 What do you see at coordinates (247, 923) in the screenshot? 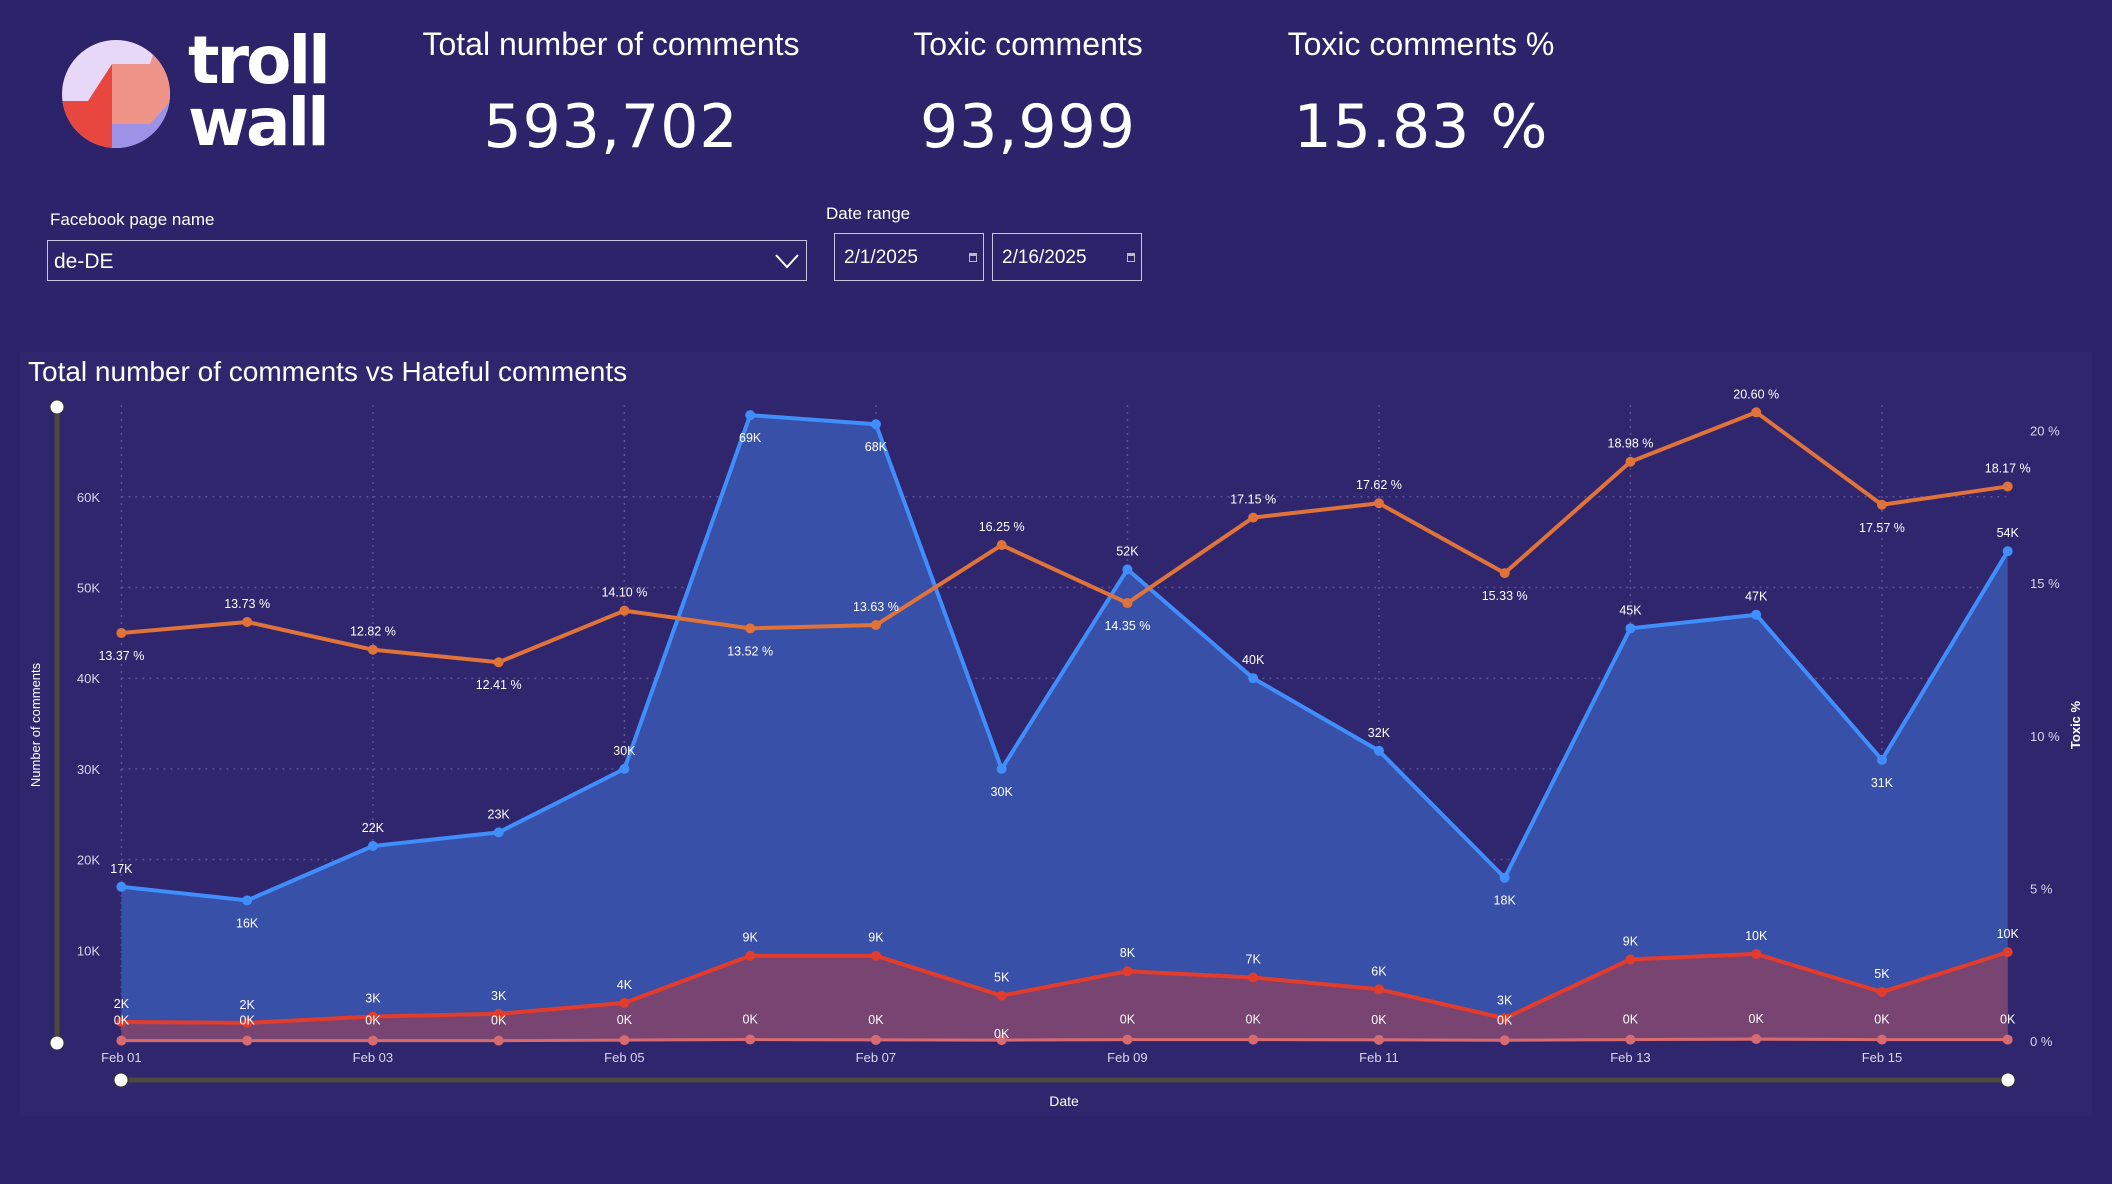
I see `total-comments-data-label: 16K` at bounding box center [247, 923].